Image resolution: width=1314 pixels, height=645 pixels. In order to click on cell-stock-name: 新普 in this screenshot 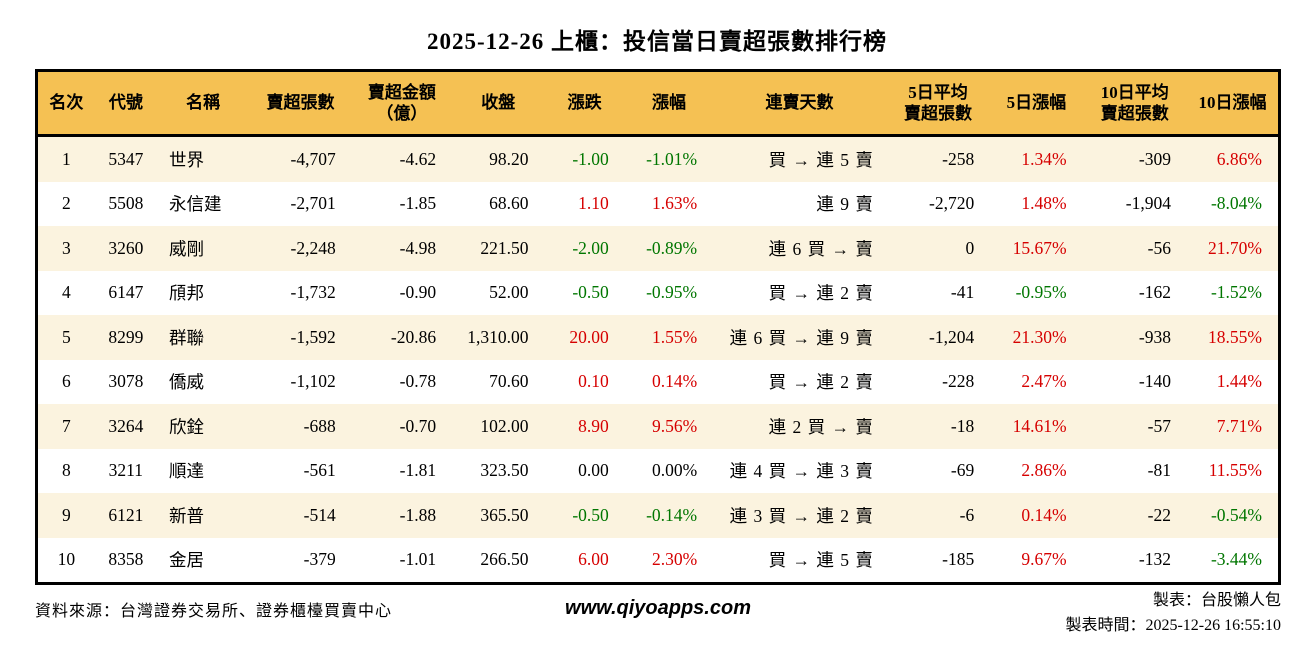, I will do `click(186, 515)`.